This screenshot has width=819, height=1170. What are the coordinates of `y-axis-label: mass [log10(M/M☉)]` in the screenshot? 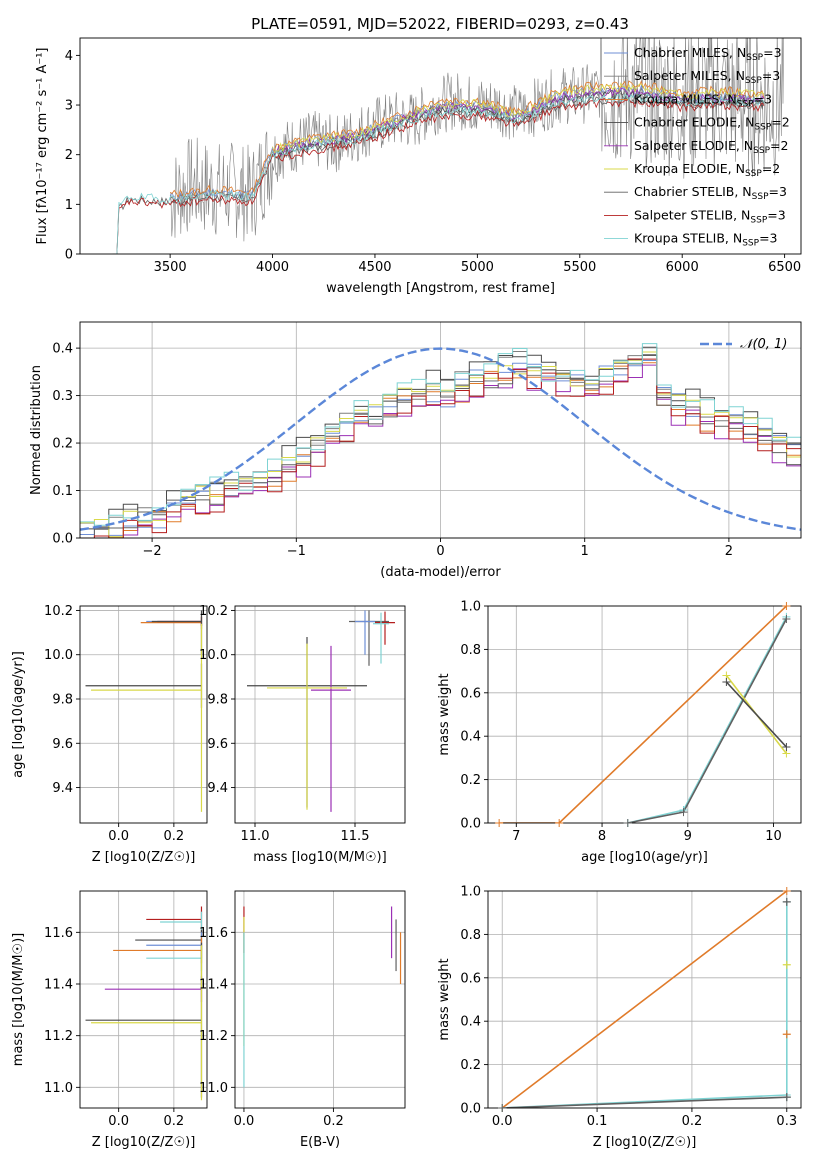 It's located at (18, 999).